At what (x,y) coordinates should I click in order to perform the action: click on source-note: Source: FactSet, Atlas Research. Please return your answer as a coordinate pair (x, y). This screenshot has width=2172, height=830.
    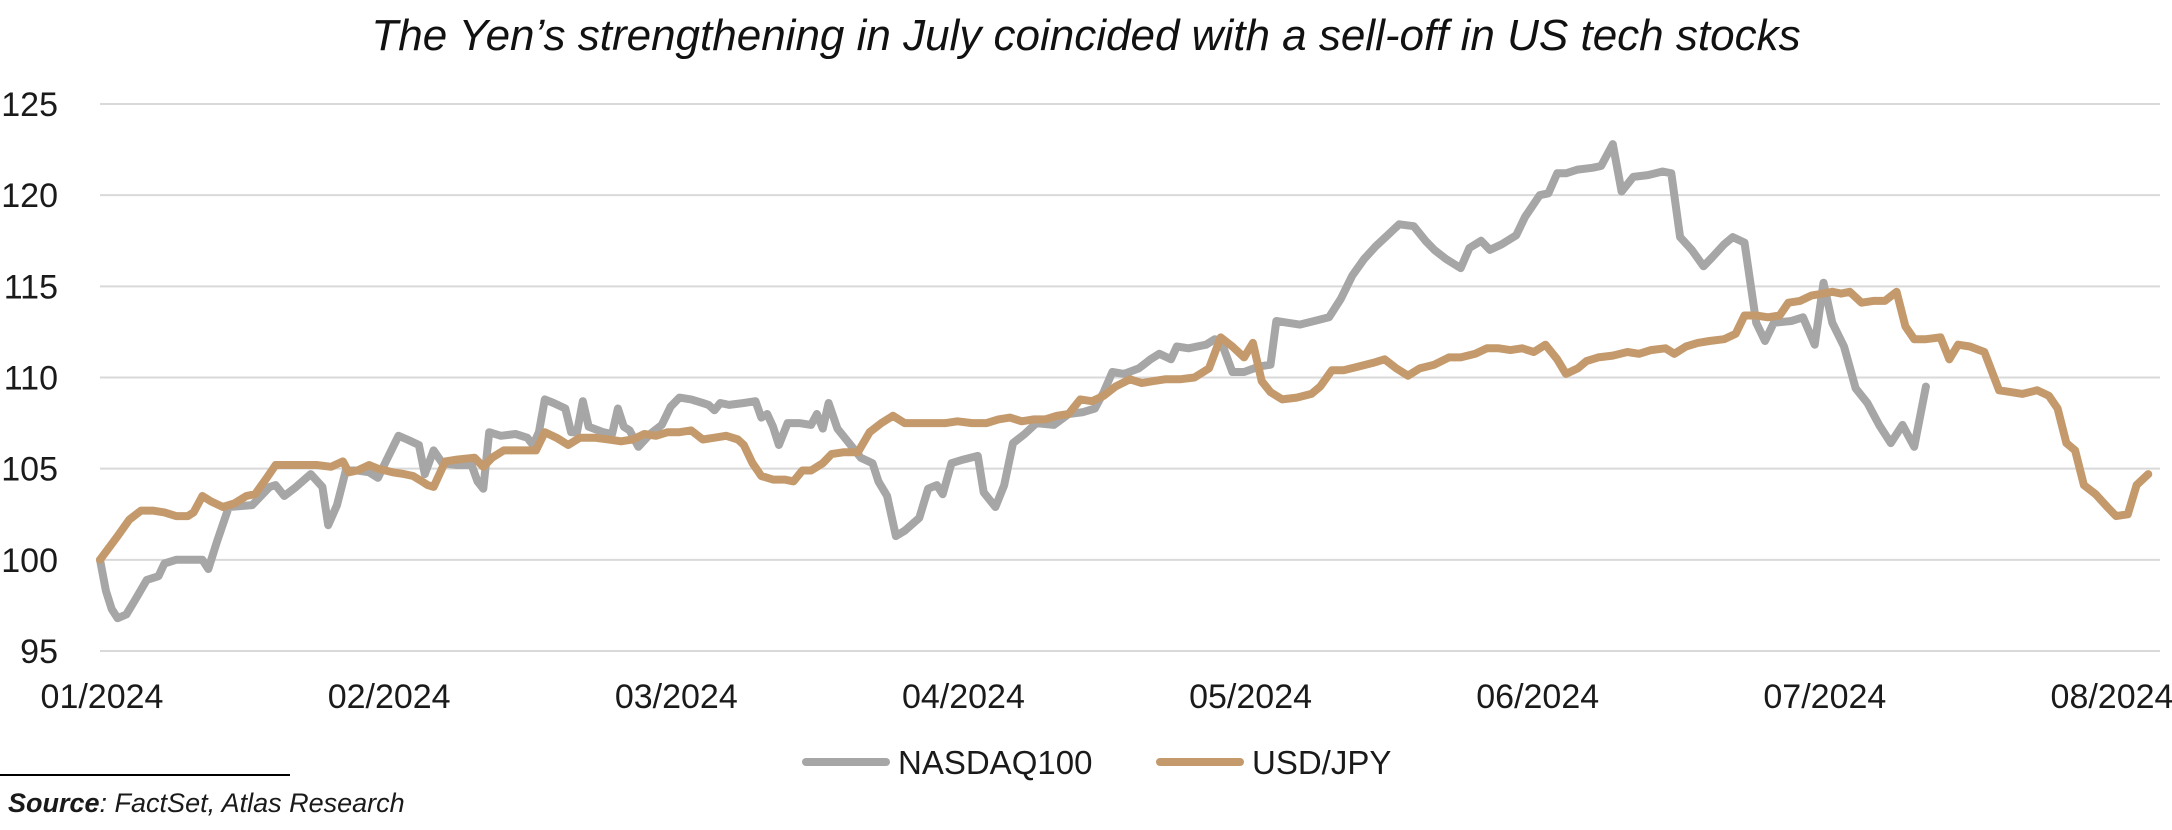
    Looking at the image, I should click on (206, 803).